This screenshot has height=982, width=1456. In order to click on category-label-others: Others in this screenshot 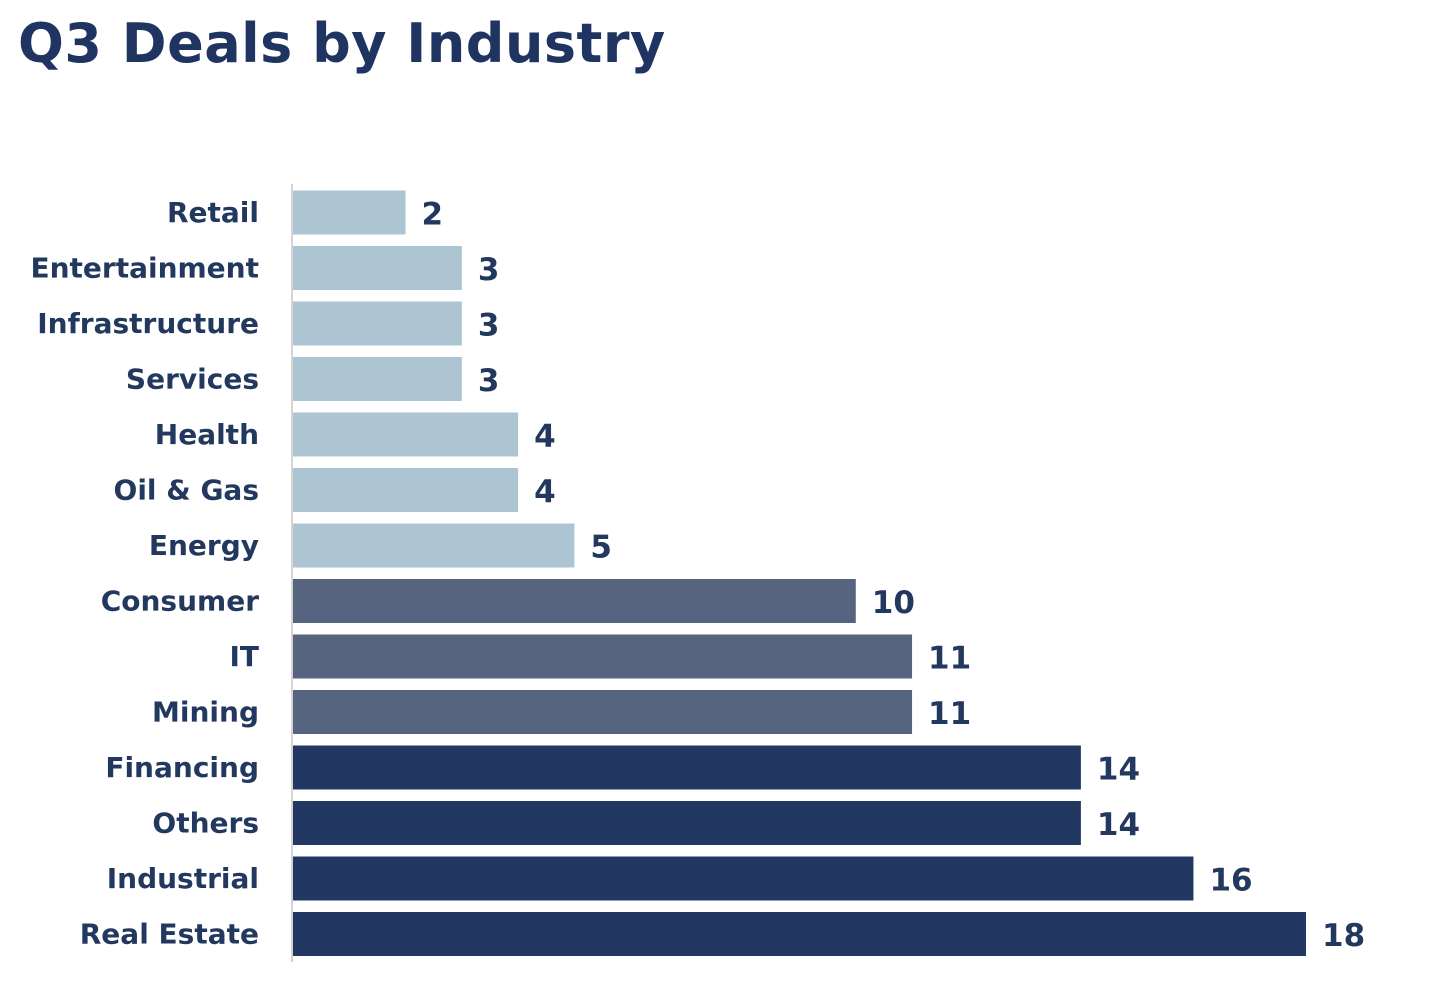, I will do `click(205, 823)`.